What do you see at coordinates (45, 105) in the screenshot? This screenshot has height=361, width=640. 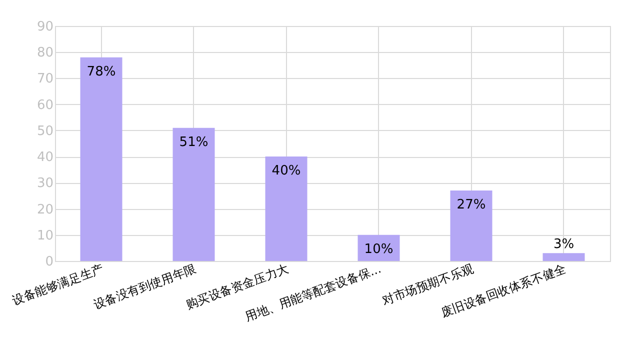 I see `y-tick-label: 60` at bounding box center [45, 105].